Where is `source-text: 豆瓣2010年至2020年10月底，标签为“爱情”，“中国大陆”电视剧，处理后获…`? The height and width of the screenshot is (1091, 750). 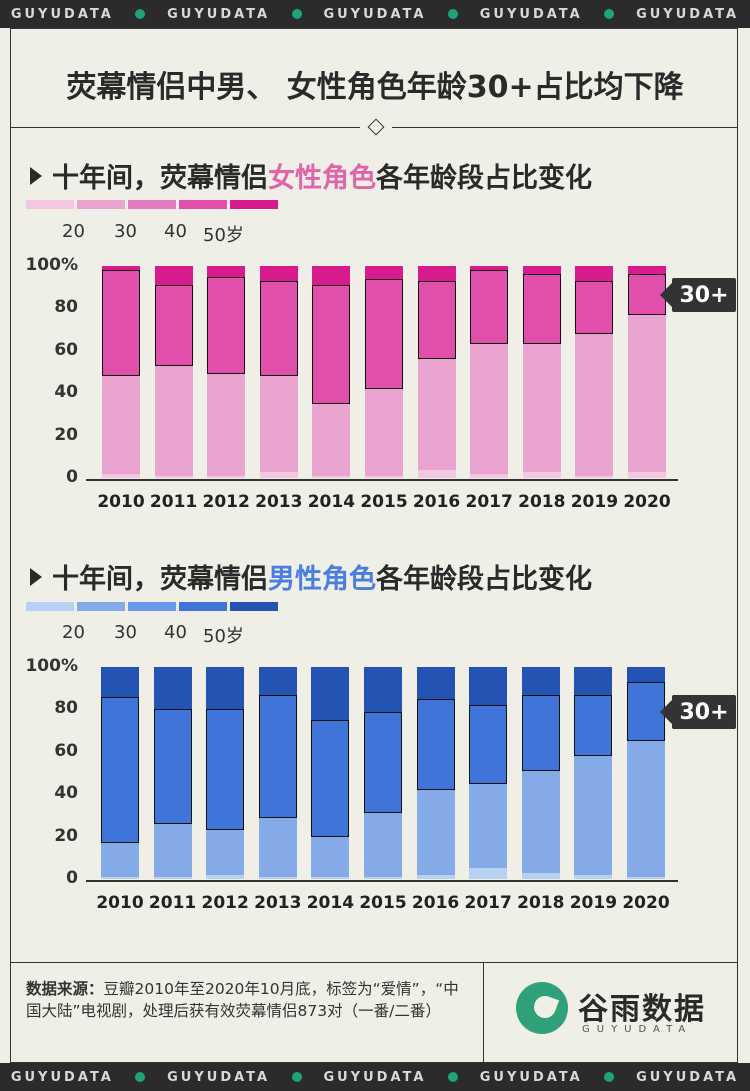 source-text: 豆瓣2010年至2020年10月底，标签为“爱情”，“中国大陆”电视剧，处理后获… is located at coordinates (242, 1000).